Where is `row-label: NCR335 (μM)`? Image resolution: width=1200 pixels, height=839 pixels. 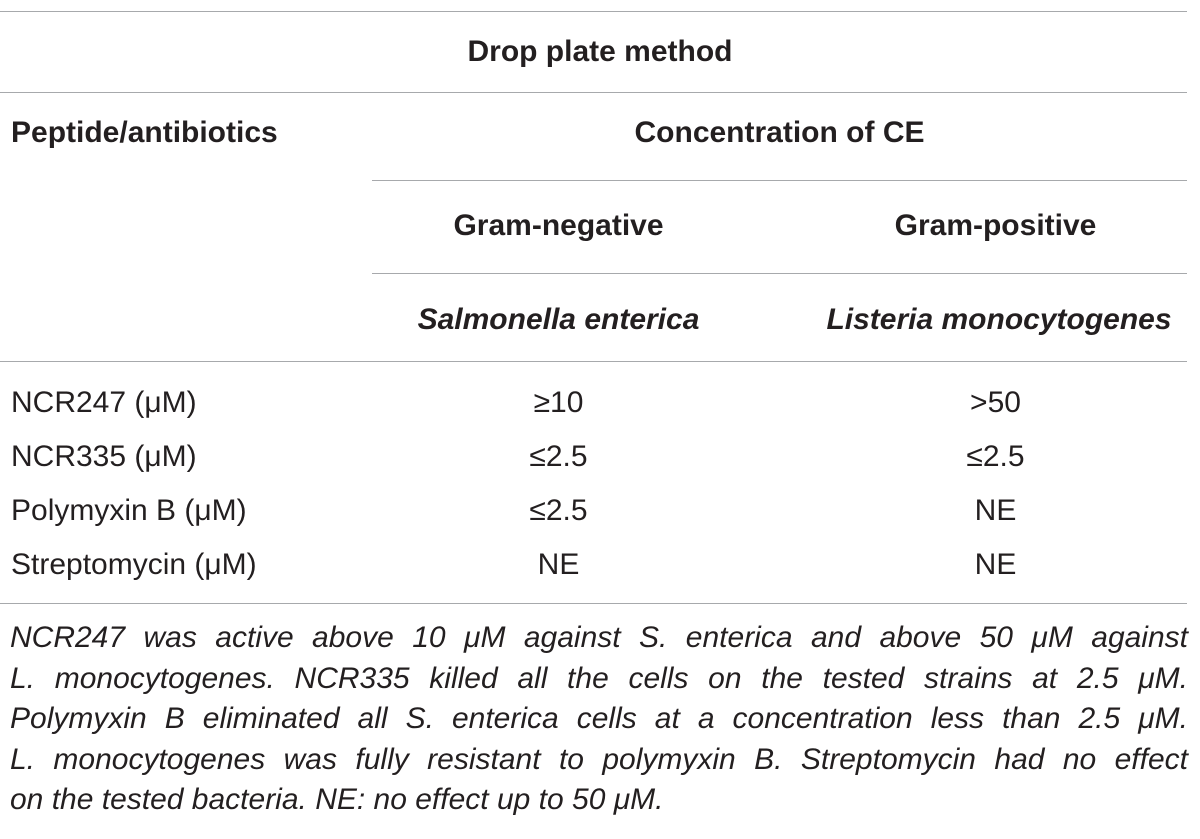
row-label: NCR335 (μM) is located at coordinates (104, 456).